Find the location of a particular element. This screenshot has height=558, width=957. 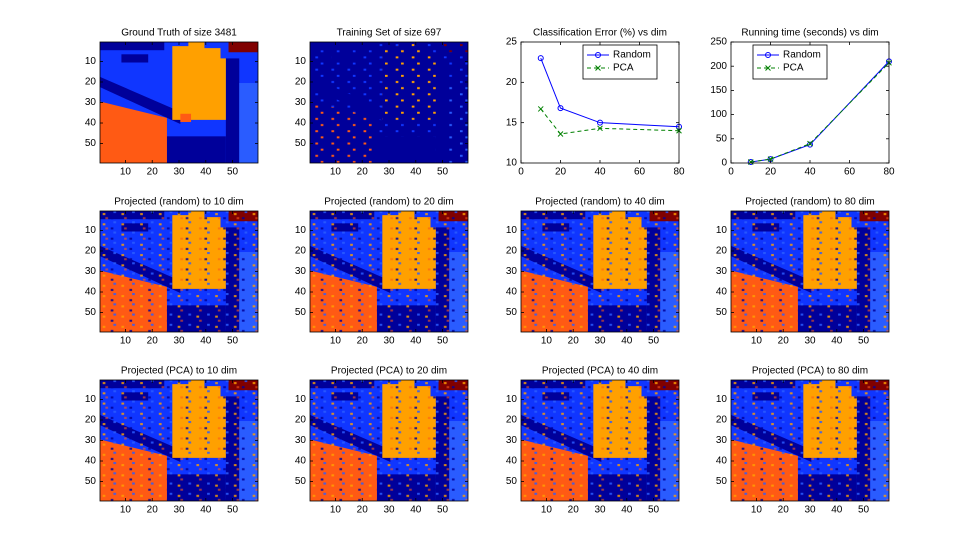

series-line is located at coordinates (820, 112).